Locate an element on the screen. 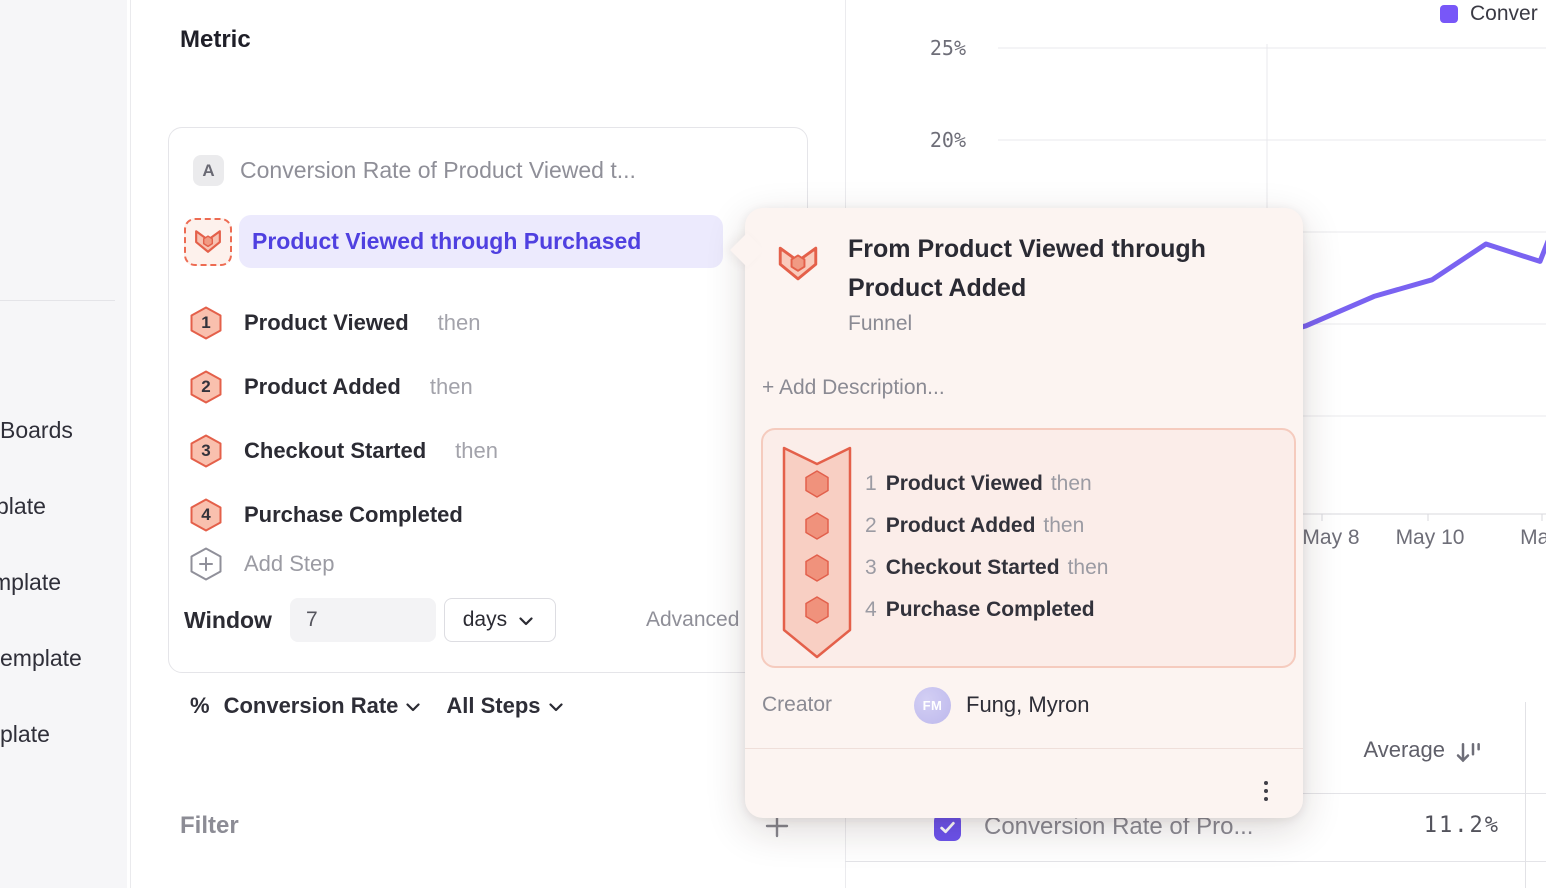 This screenshot has height=888, width=1546. creator-row: Creator FM Fung, Myron is located at coordinates (1022, 705).